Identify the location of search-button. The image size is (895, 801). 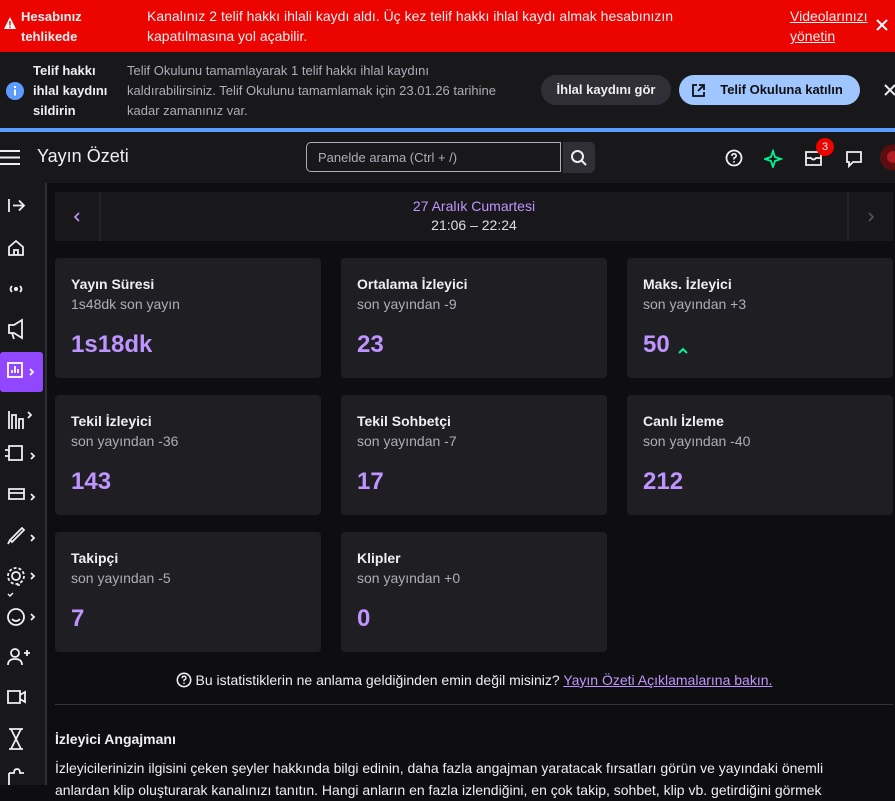
(579, 157).